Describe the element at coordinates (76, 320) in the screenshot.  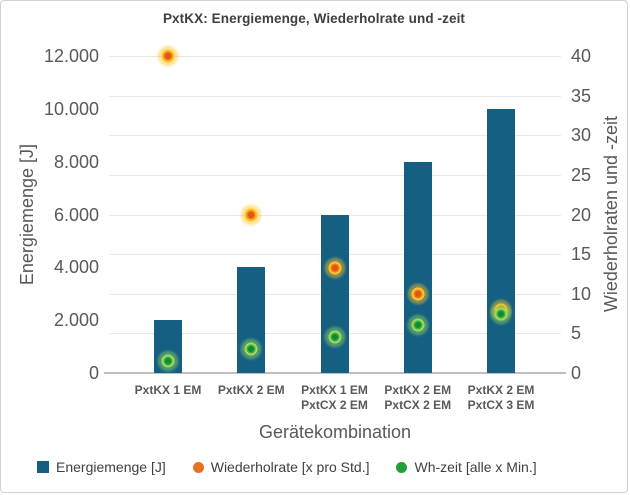
I see `y-axis-tick-label-left: 2.000` at that location.